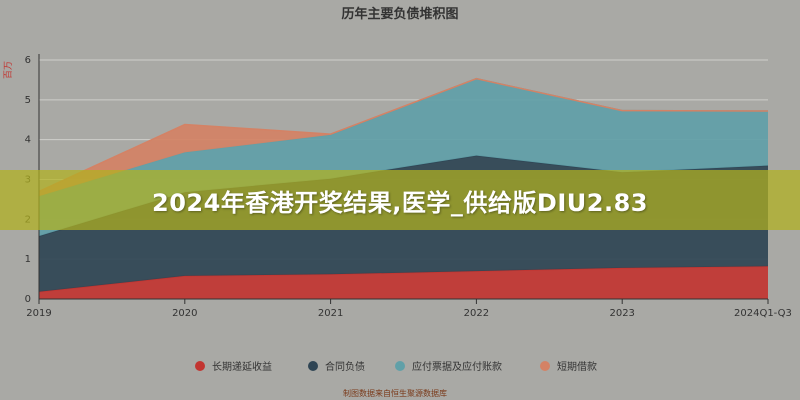  I want to click on legend-item-1: 合同负债, so click(336, 366).